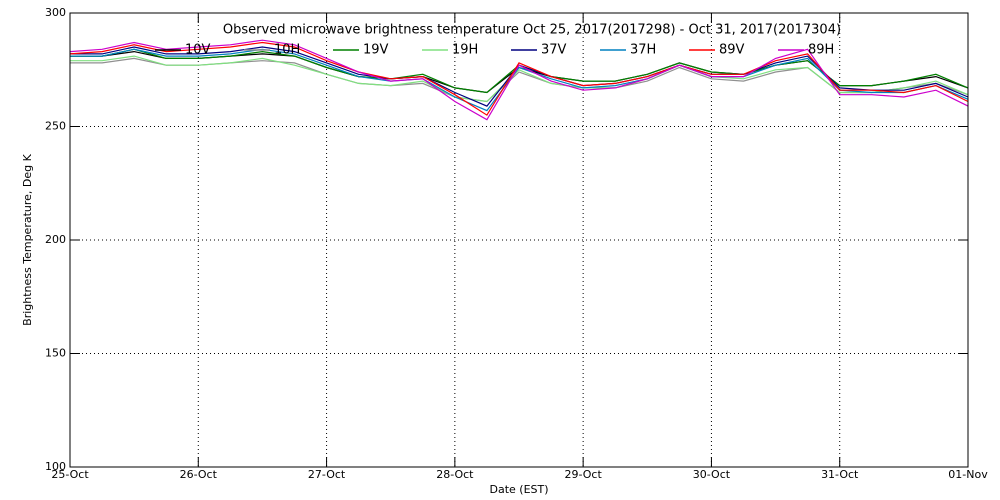 This screenshot has width=1000, height=500. Describe the element at coordinates (55, 126) in the screenshot. I see `y-tick-label: 250` at that location.